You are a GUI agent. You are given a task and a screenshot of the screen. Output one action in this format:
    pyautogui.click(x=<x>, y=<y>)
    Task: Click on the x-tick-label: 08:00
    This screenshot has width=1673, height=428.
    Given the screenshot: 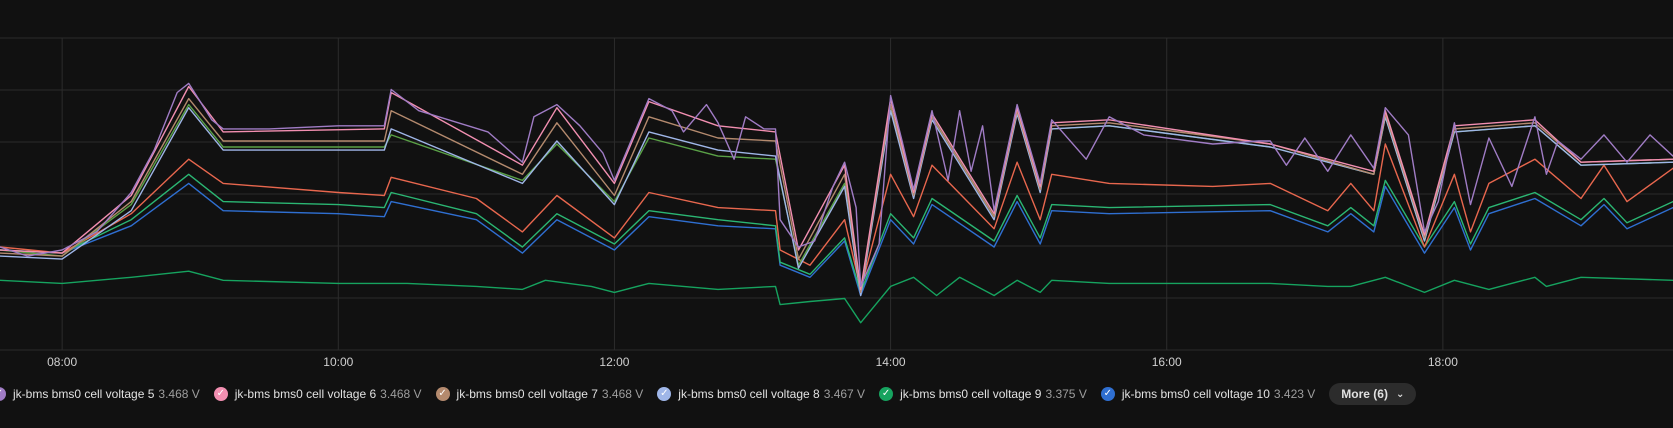 What is the action you would take?
    pyautogui.click(x=62, y=362)
    